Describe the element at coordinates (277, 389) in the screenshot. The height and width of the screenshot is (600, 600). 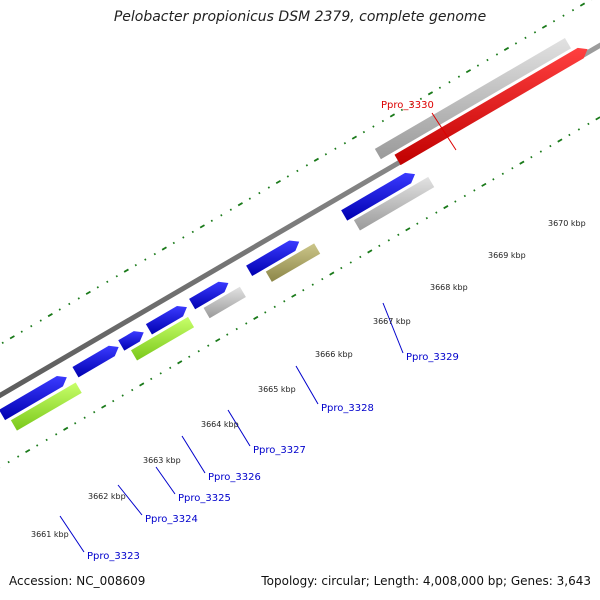
I see `kbp-tick-label: 3665 kbp` at that location.